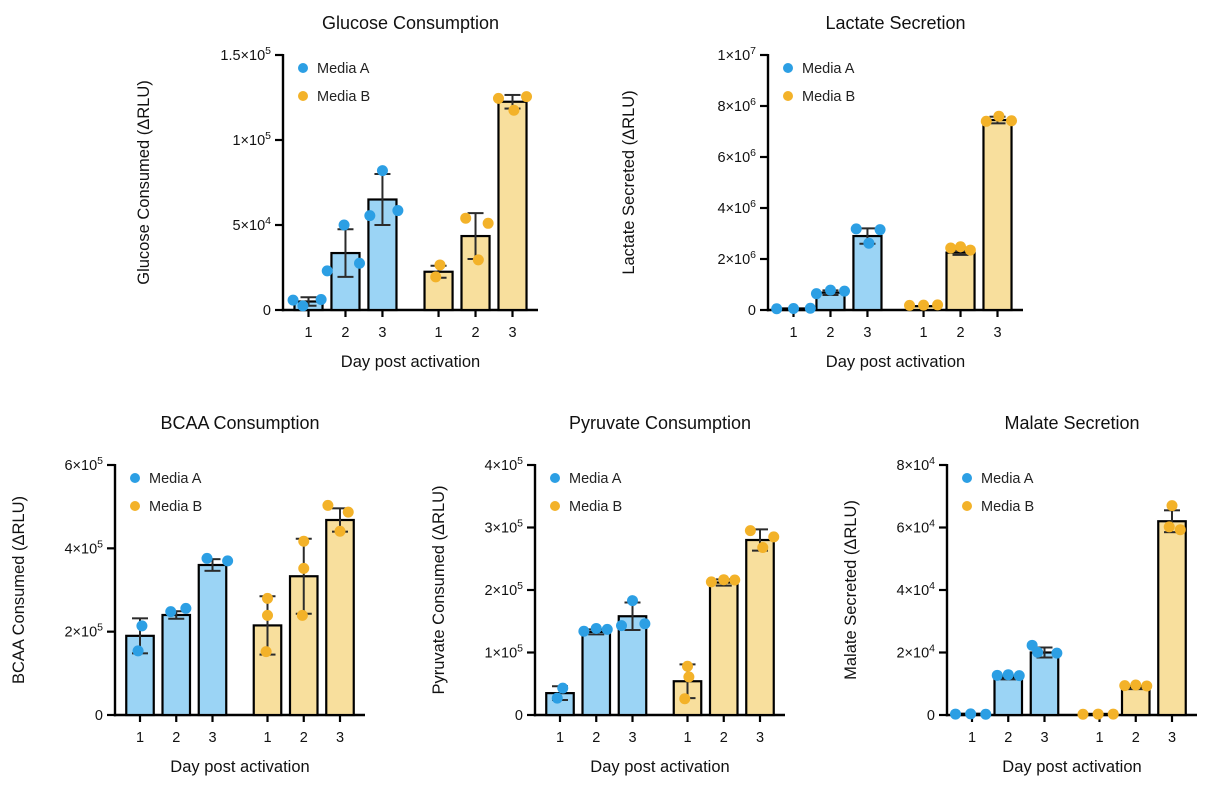 The height and width of the screenshot is (790, 1216). Describe the element at coordinates (915, 527) in the screenshot. I see `y-tick-label: 6×10⁴` at that location.